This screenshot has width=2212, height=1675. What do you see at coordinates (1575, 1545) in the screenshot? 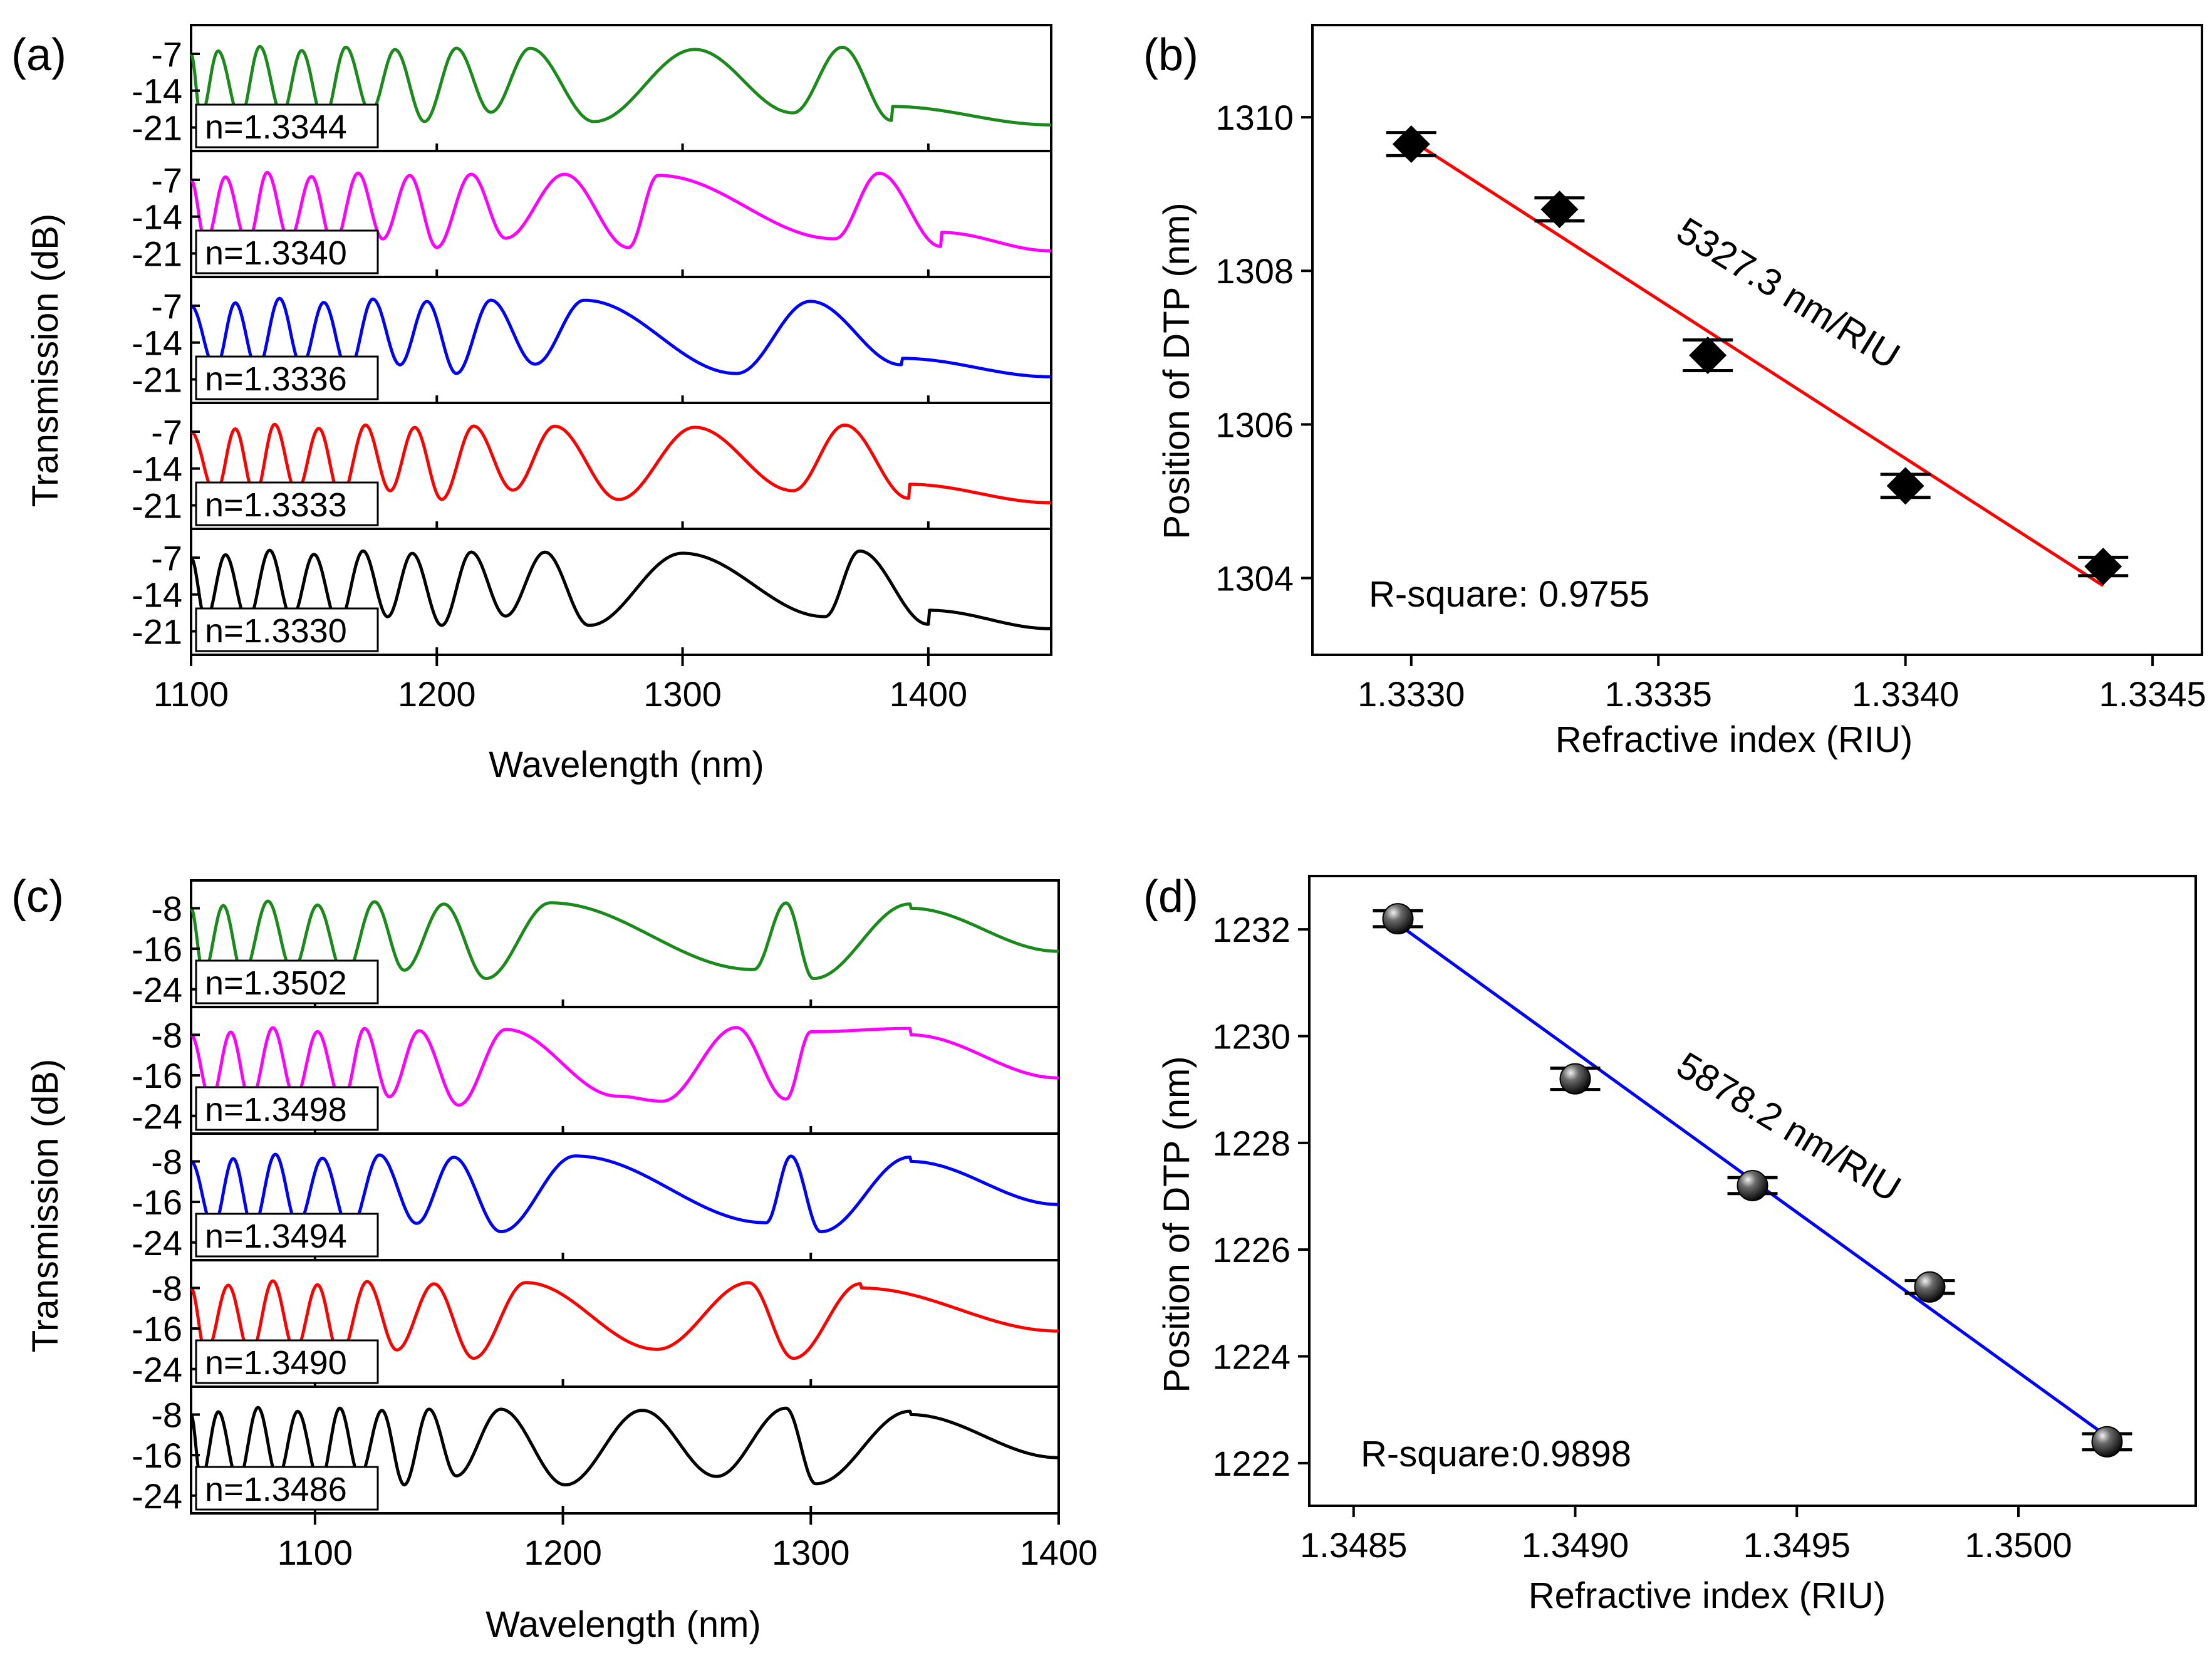
I see `panel-d-x-tick-label: 1.3490` at bounding box center [1575, 1545].